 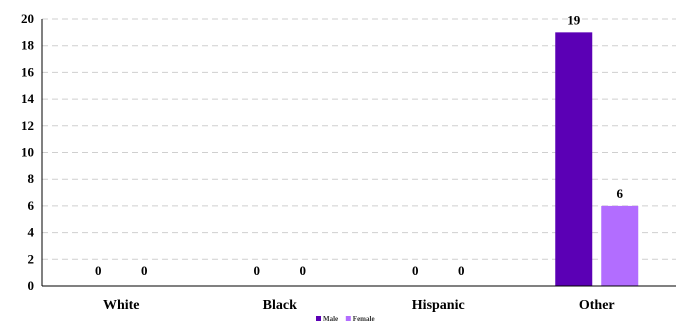 What do you see at coordinates (31, 178) in the screenshot?
I see `y-tick-label: 8` at bounding box center [31, 178].